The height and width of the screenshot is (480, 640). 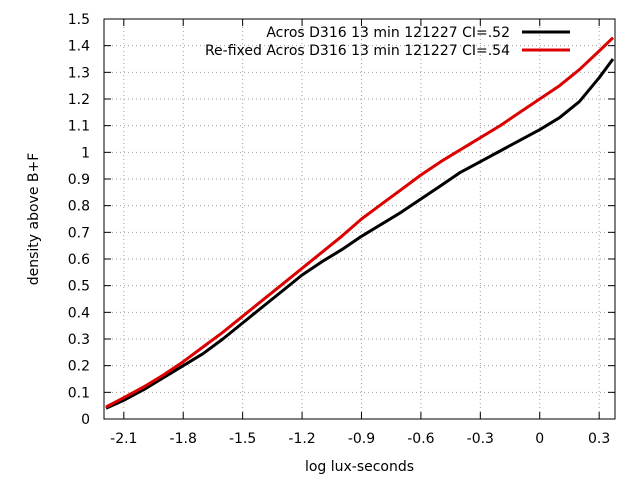 What do you see at coordinates (420, 439) in the screenshot?
I see `x-tick-label: -0.6` at bounding box center [420, 439].